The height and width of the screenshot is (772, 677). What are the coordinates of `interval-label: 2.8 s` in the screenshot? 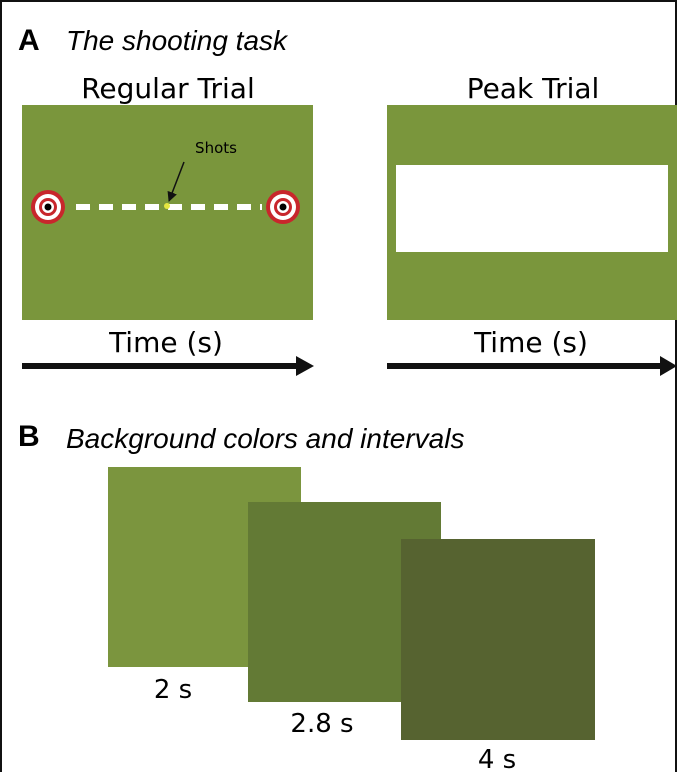 It's located at (321, 724).